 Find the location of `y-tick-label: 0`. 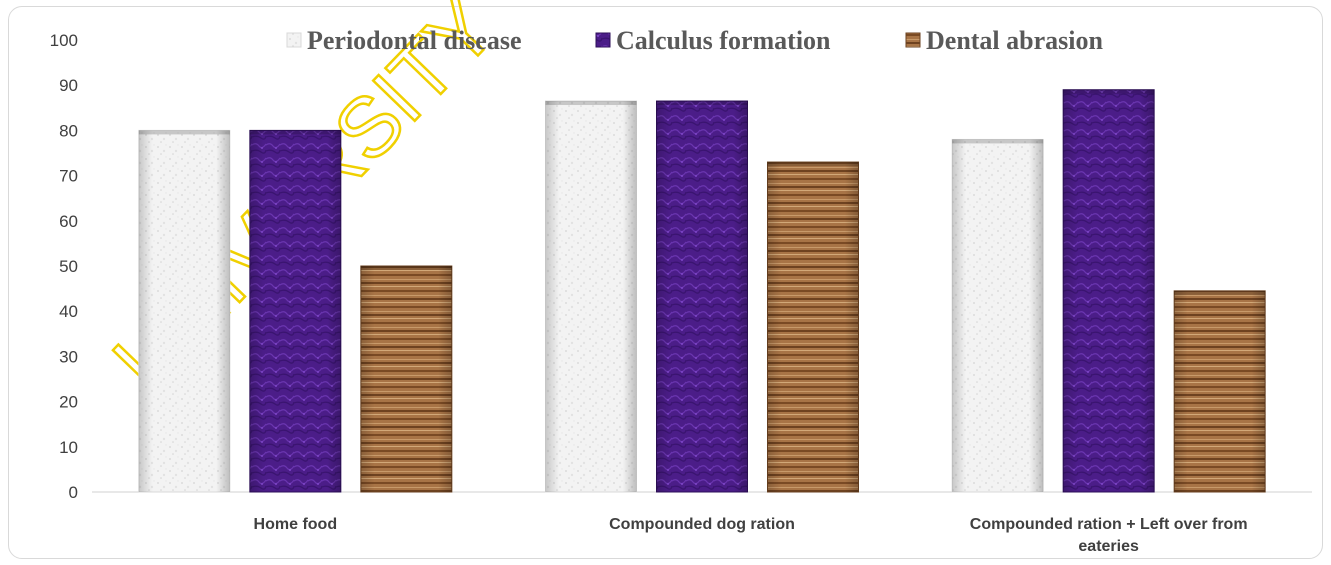

y-tick-label: 0 is located at coordinates (73, 492).